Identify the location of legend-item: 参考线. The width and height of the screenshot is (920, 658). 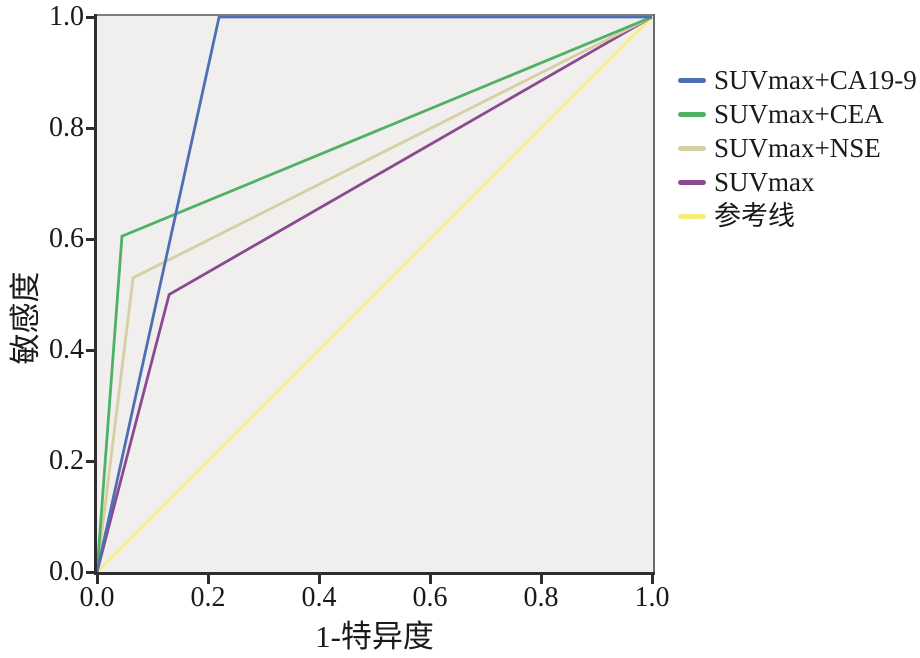
(797, 216).